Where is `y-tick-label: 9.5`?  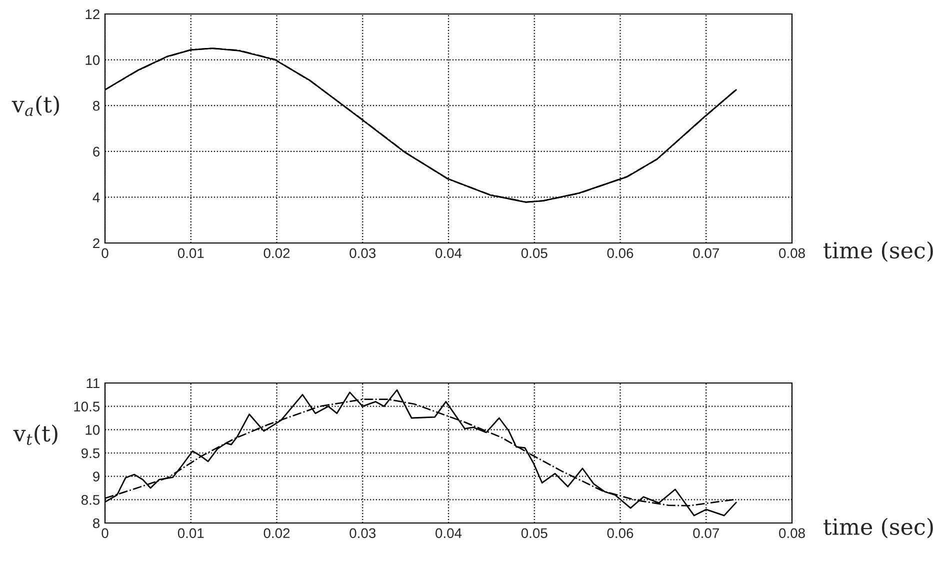
y-tick-label: 9.5 is located at coordinates (90, 453).